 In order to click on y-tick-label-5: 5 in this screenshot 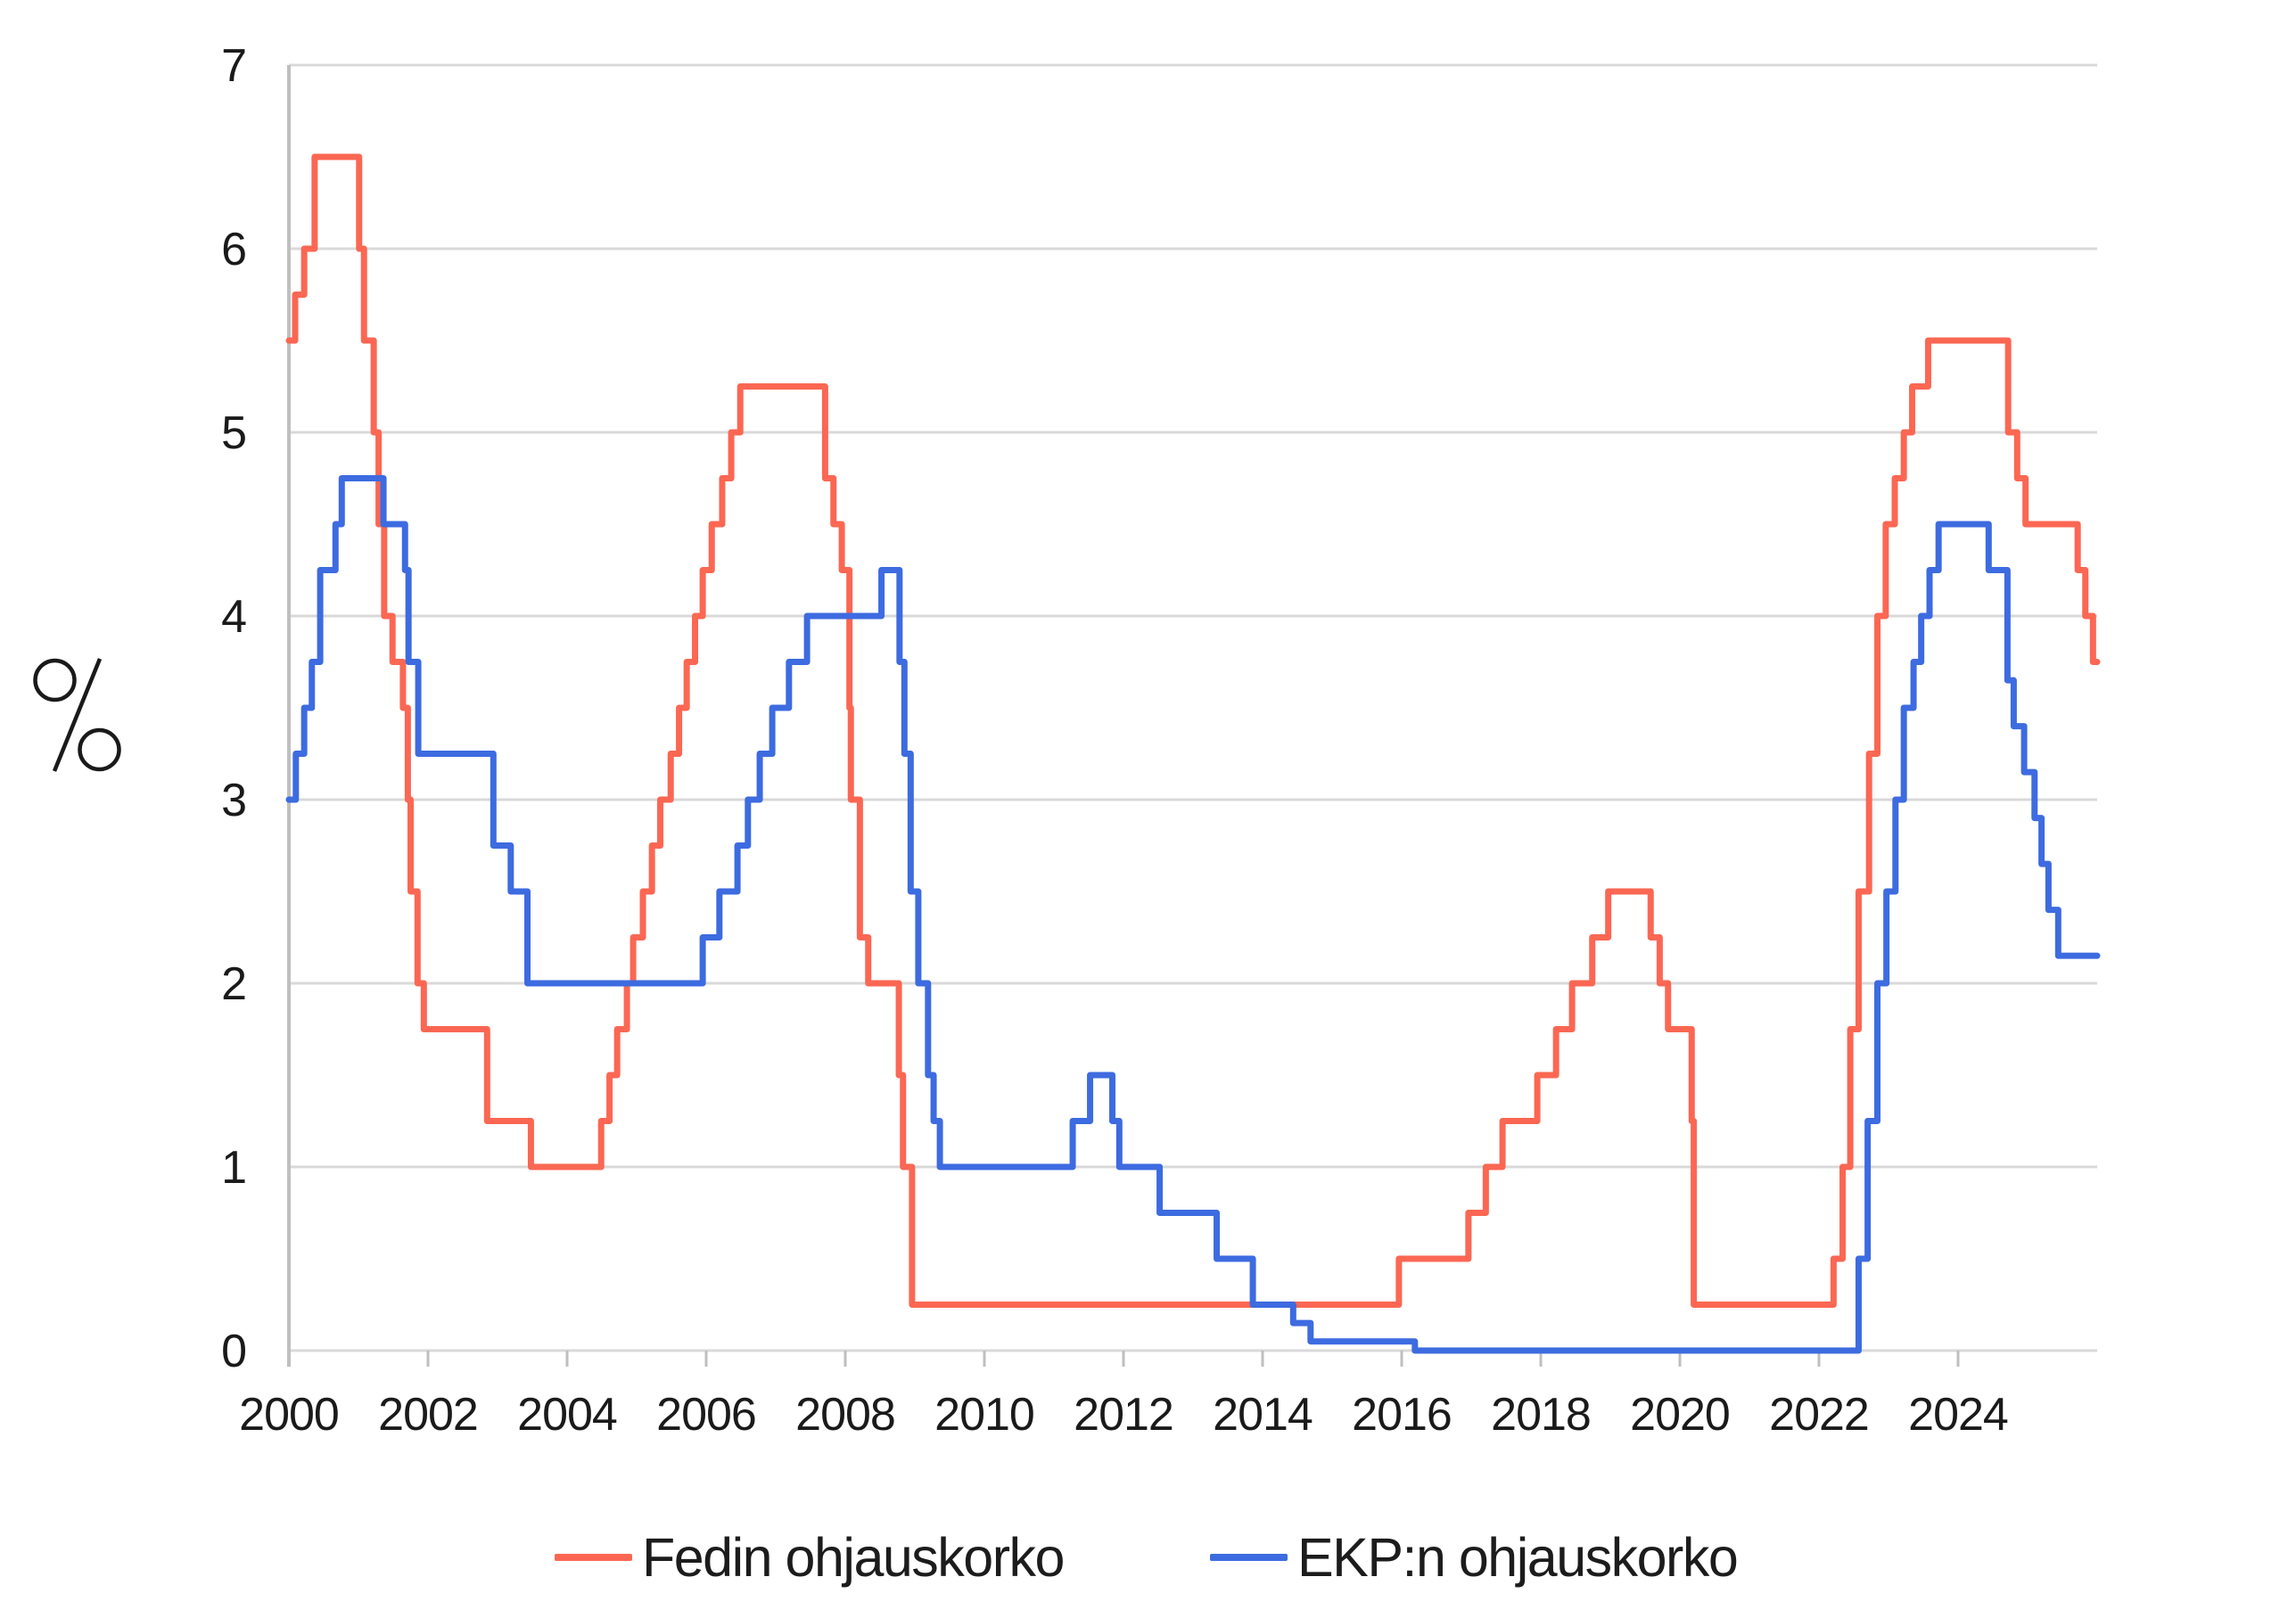, I will do `click(233, 433)`.